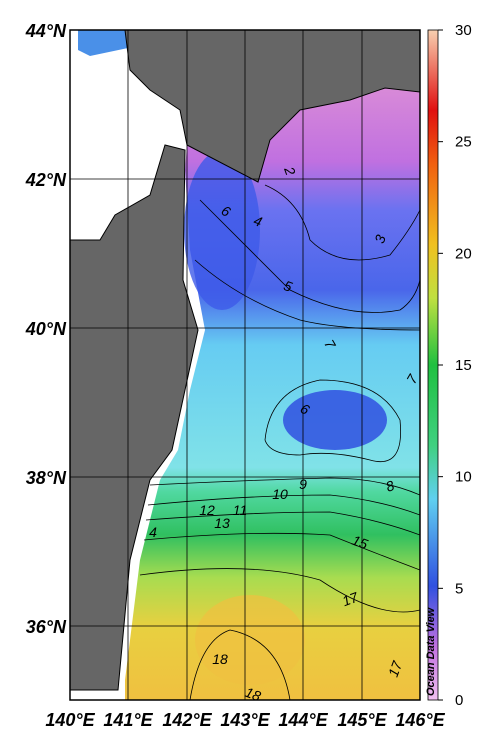 Image resolution: width=490 pixels, height=754 pixels. Describe the element at coordinates (360, 542) in the screenshot. I see `contour-label: 15` at that location.